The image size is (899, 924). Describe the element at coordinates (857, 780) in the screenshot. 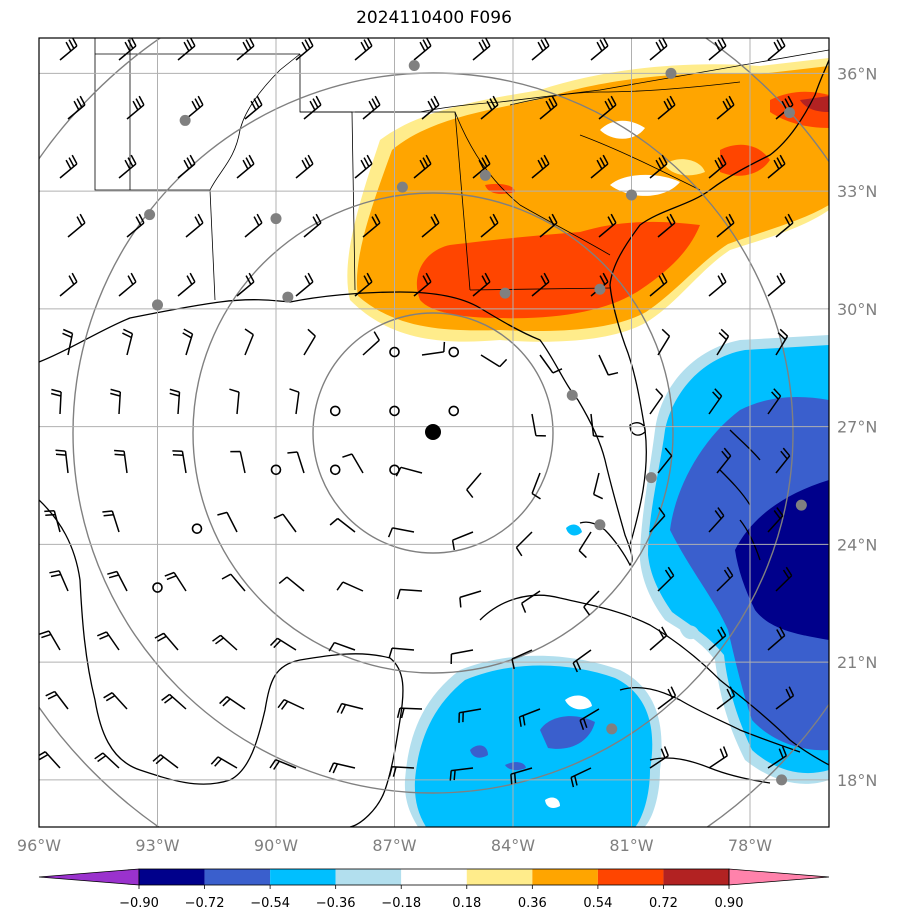

I see `lat-tick-label: 18°N` at that location.